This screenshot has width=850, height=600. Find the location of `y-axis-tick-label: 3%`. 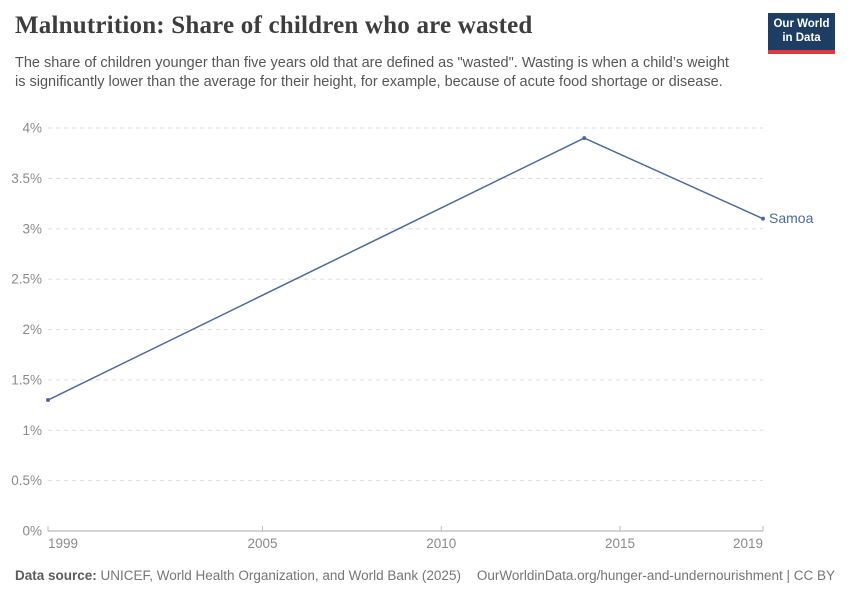

y-axis-tick-label: 3% is located at coordinates (32, 228).